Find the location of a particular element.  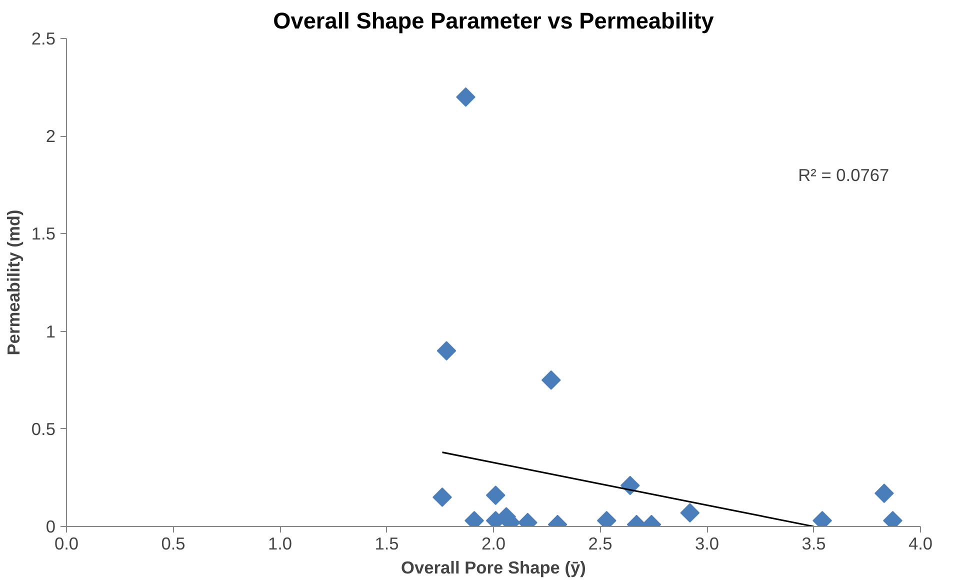

y-tick-label: 2.5 is located at coordinates (43, 38).